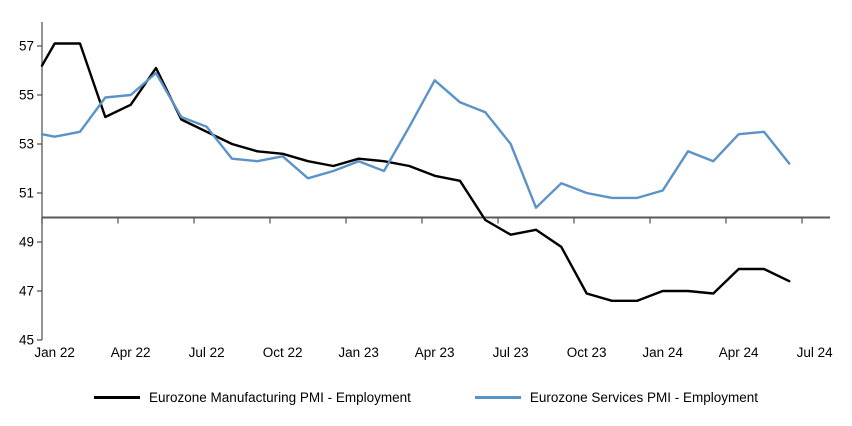 Image resolution: width=852 pixels, height=426 pixels. Describe the element at coordinates (662, 352) in the screenshot. I see `x-axis-label: Jan 24` at that location.